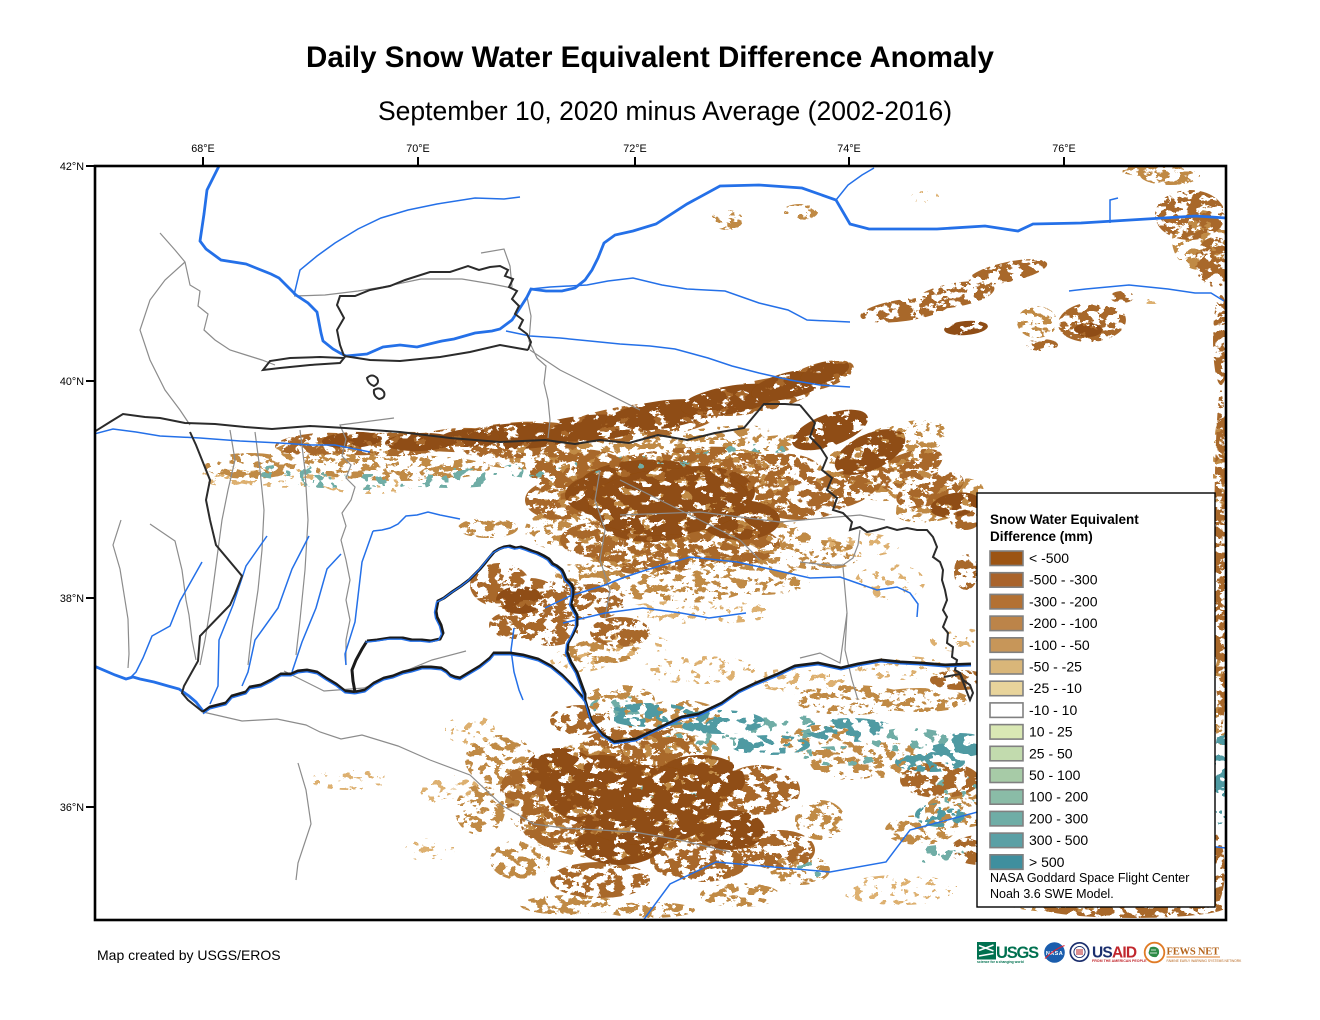 This screenshot has width=1320, height=1020. What do you see at coordinates (1055, 667) in the screenshot?
I see `svg-text: -50 - -25` at bounding box center [1055, 667].